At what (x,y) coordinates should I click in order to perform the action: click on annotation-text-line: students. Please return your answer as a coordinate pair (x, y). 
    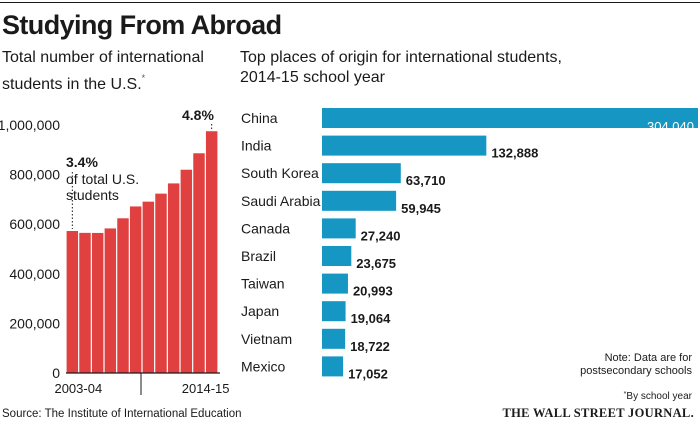
    Looking at the image, I should click on (92, 195).